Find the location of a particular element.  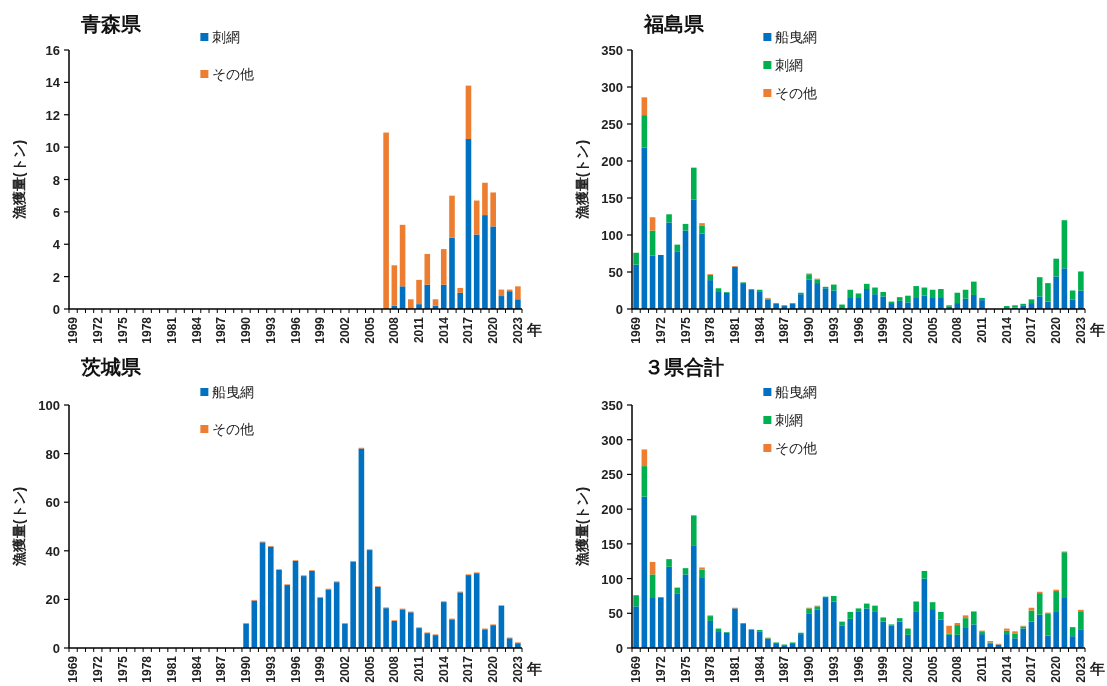

chart-title: ３県合計 is located at coordinates (684, 367).